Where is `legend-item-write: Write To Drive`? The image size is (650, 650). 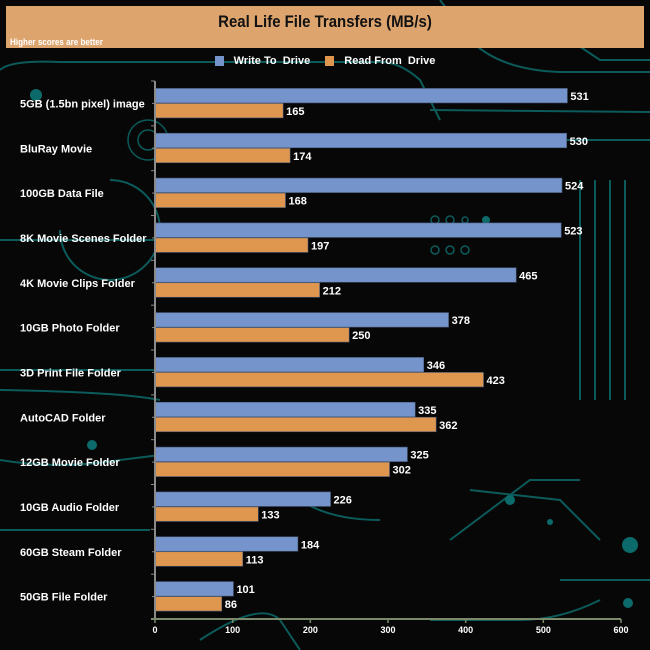 legend-item-write: Write To Drive is located at coordinates (262, 61).